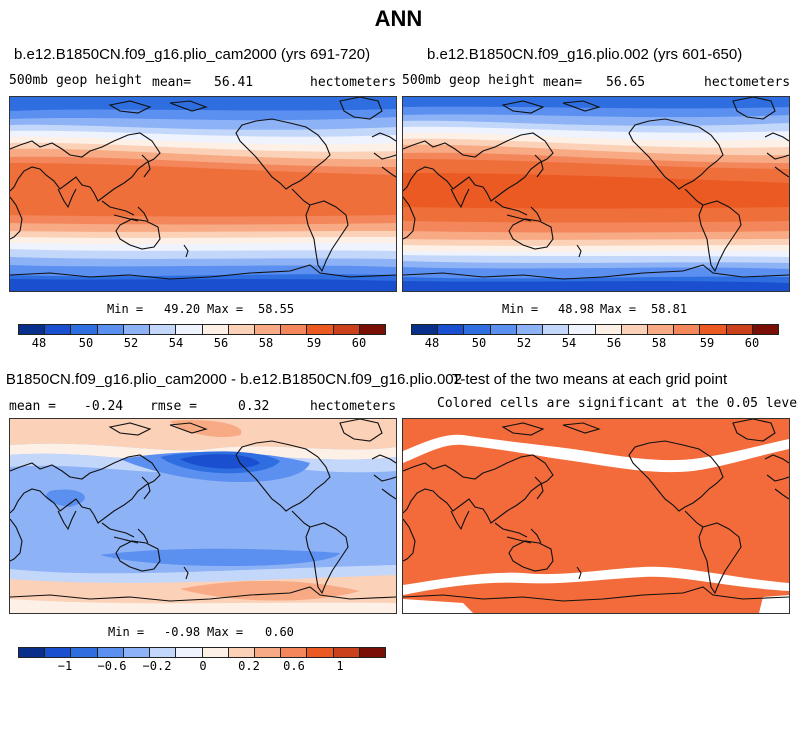  I want to click on panel2-variable: 500mb geop height, so click(469, 80).